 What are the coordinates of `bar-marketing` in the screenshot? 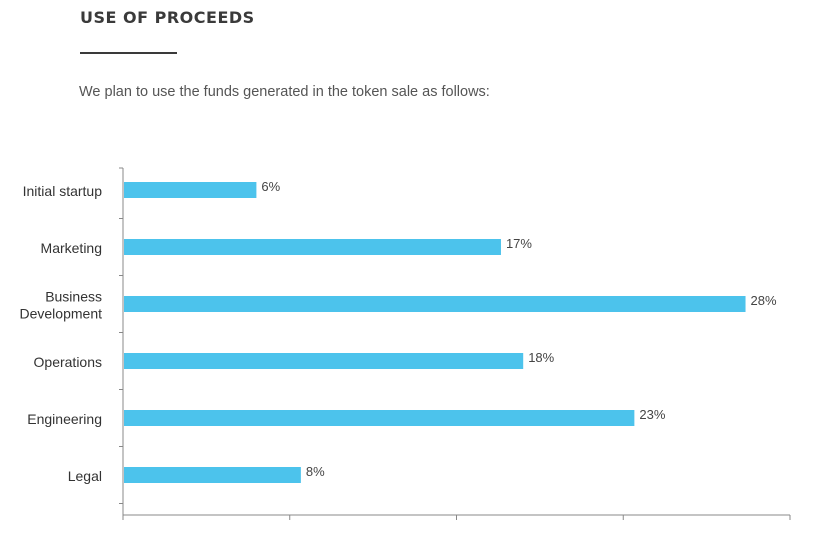 It's located at (312, 247).